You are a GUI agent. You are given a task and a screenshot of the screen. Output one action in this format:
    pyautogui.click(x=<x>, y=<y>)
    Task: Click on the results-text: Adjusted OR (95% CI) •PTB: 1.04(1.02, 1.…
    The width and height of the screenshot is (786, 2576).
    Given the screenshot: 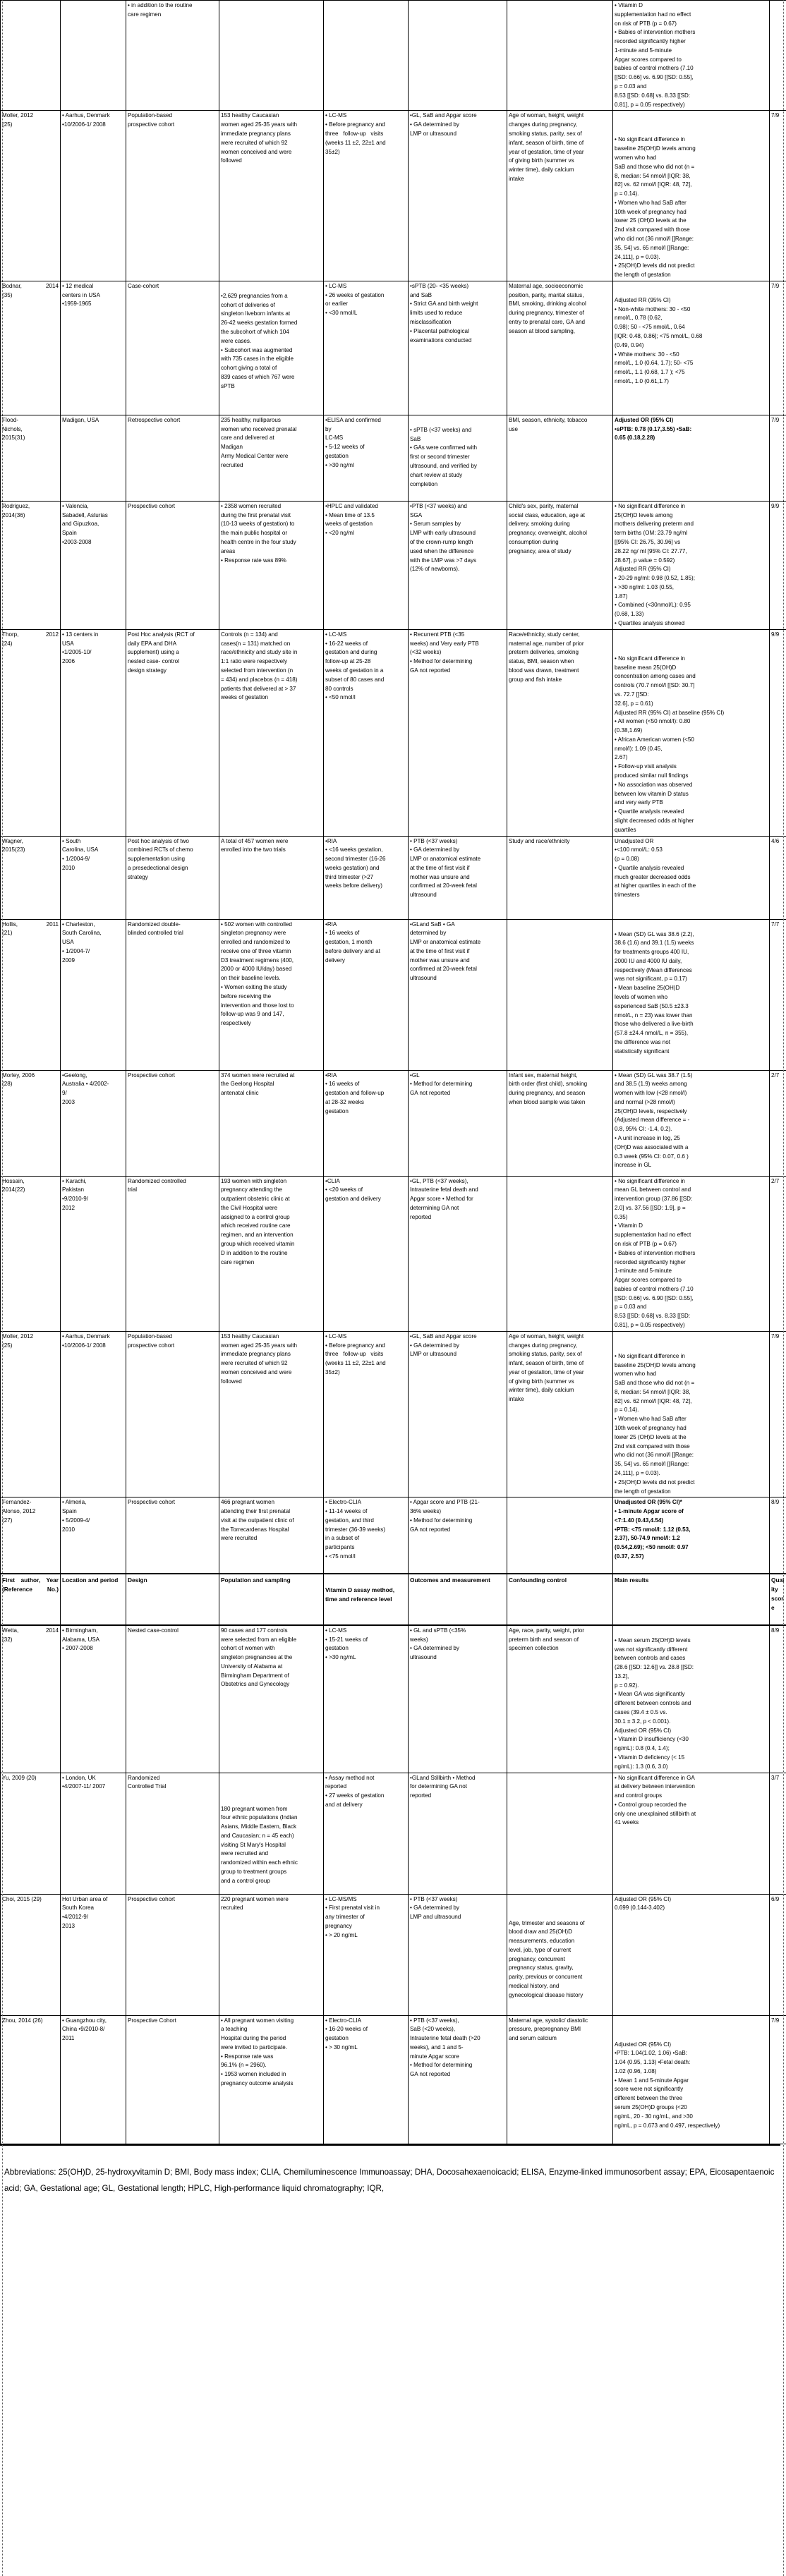 What is the action you would take?
    pyautogui.click(x=667, y=2085)
    